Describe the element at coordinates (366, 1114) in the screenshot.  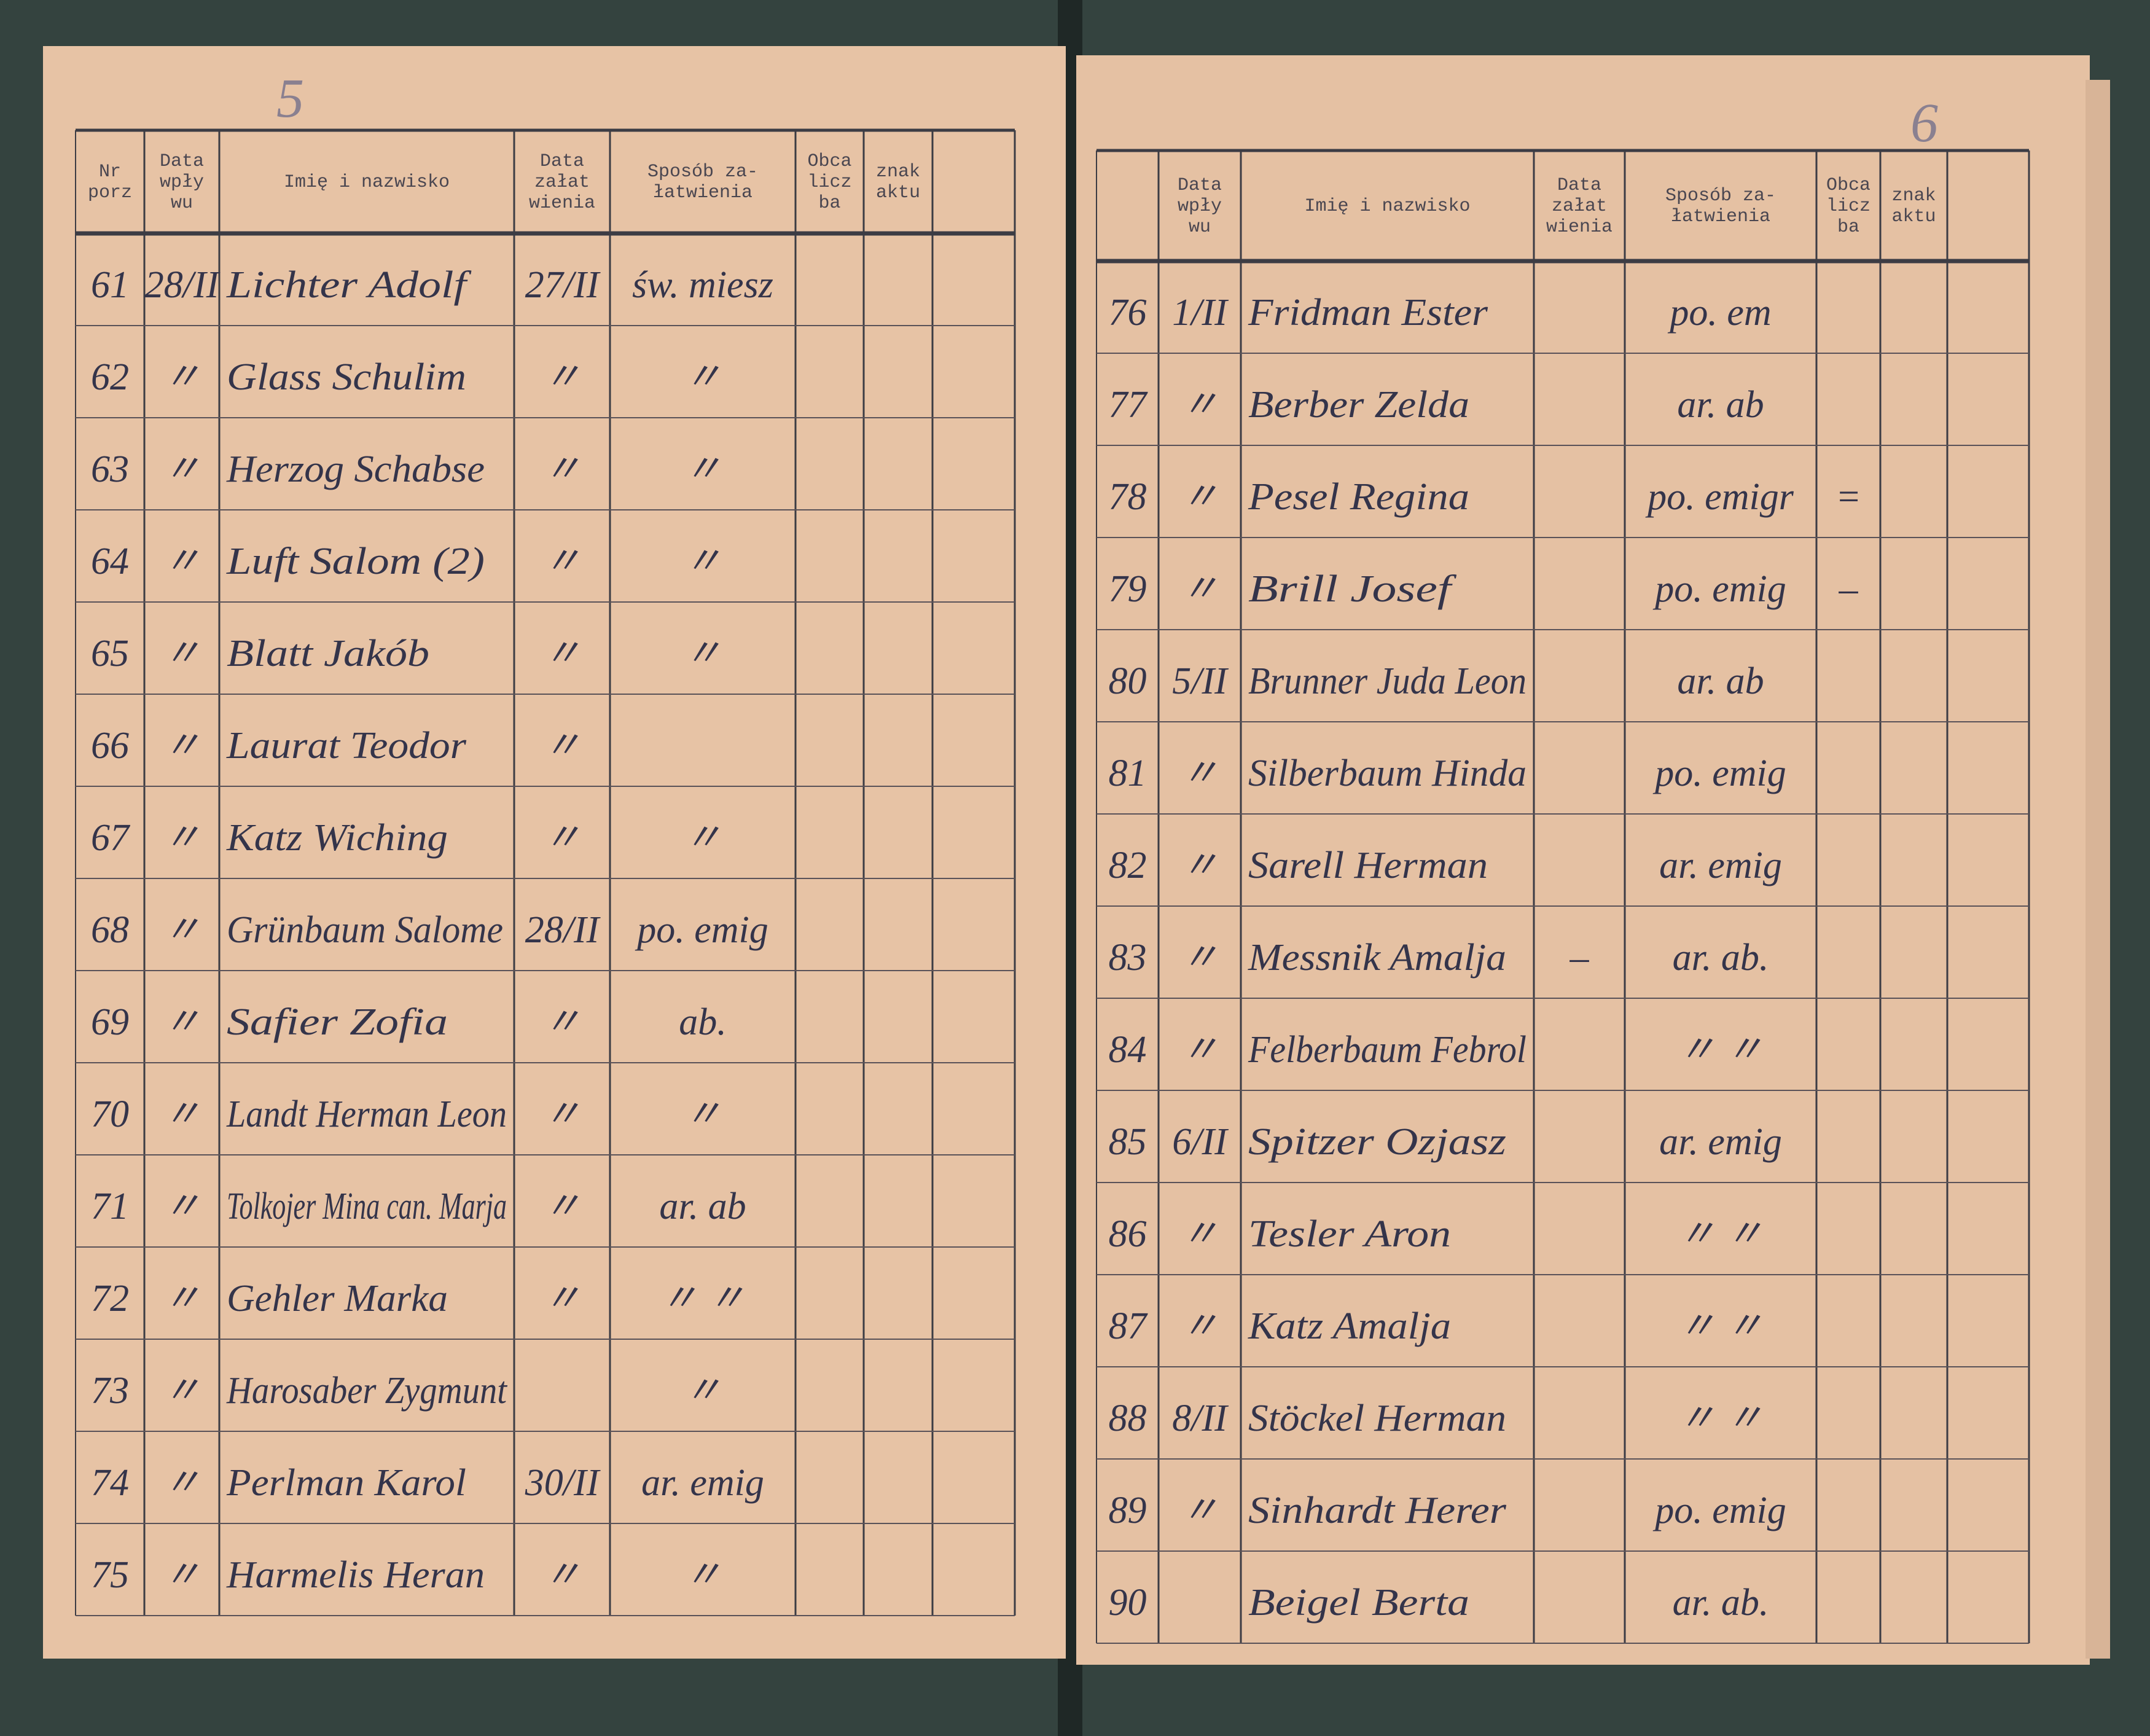
I see `cell-name: Landt Herman Leon` at that location.